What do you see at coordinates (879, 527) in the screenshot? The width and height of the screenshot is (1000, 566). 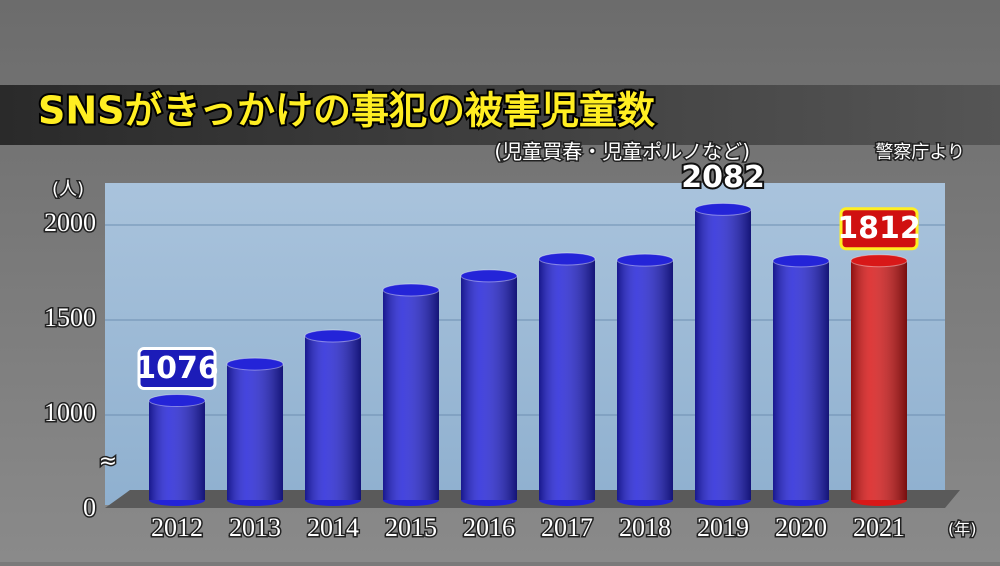 I see `x-tick-label: 2021` at bounding box center [879, 527].